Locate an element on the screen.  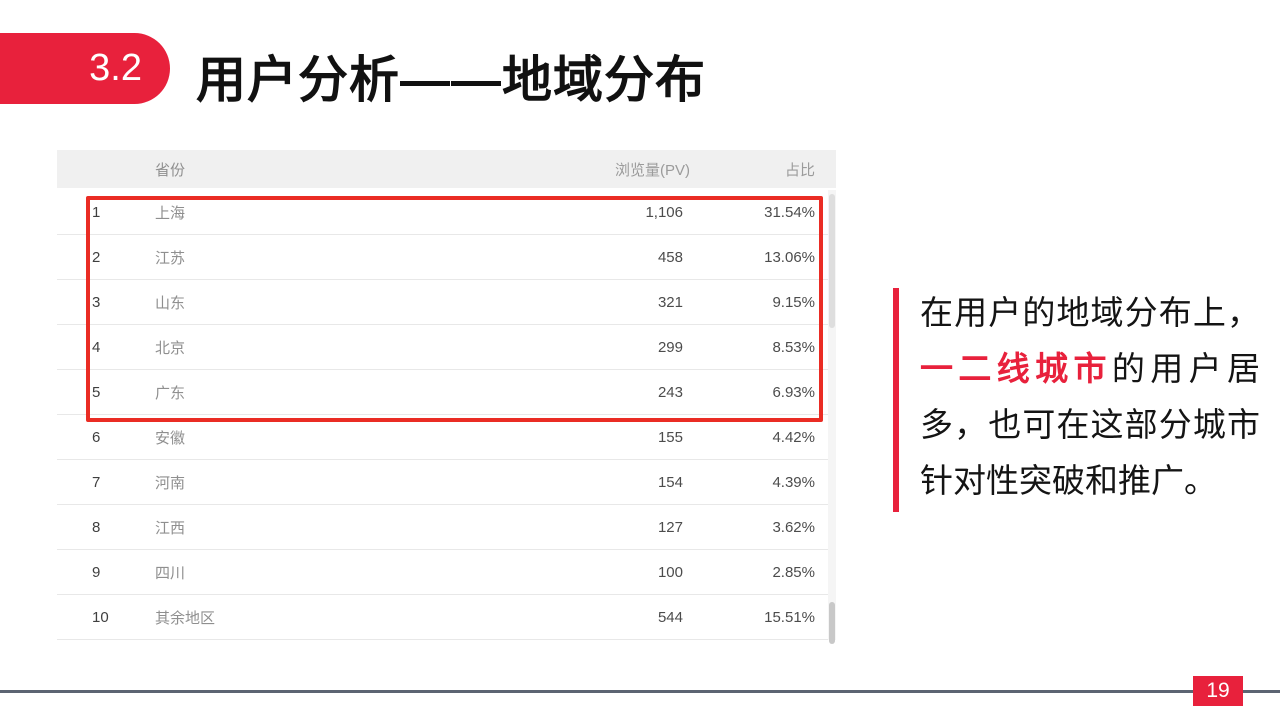
cell-share: 2.85% is located at coordinates (793, 572).